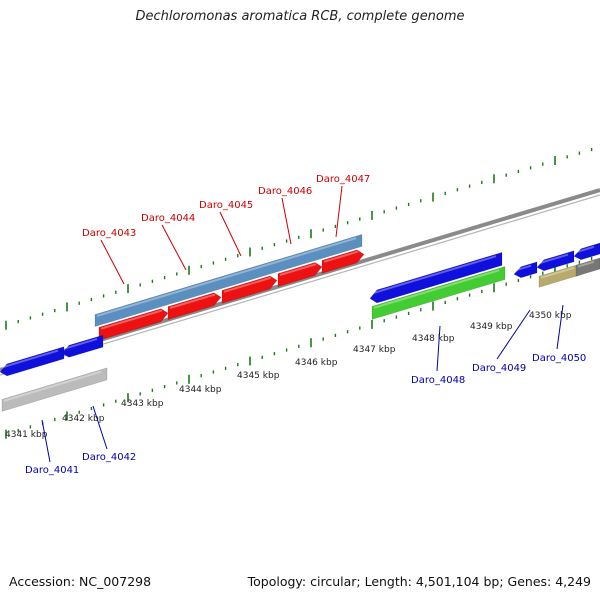 The height and width of the screenshot is (600, 600). What do you see at coordinates (557, 272) in the screenshot?
I see `gene-bar-4050-highlight` at bounding box center [557, 272].